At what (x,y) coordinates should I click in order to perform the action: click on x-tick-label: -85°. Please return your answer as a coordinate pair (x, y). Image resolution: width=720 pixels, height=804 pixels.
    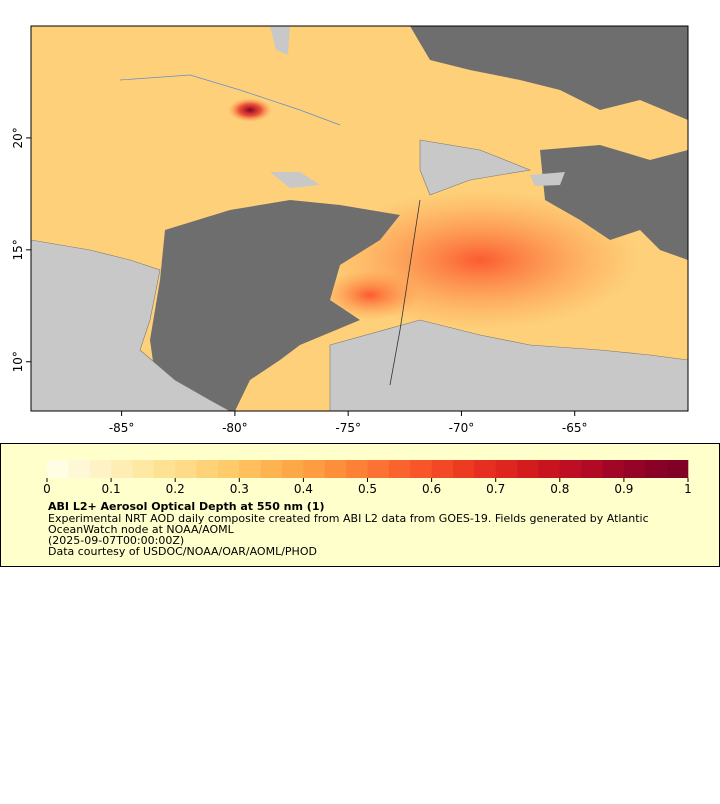
    Looking at the image, I should click on (122, 428).